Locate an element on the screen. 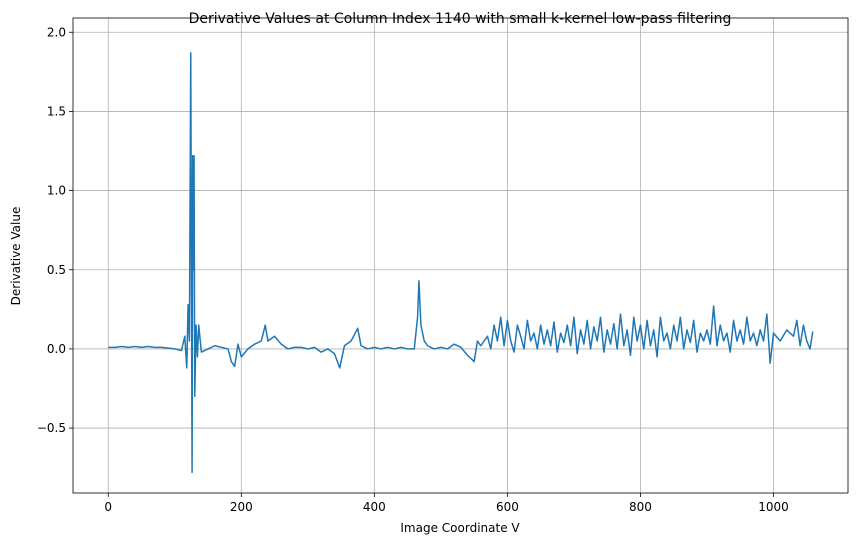  y-axis-label: Derivative Value is located at coordinates (16, 256).